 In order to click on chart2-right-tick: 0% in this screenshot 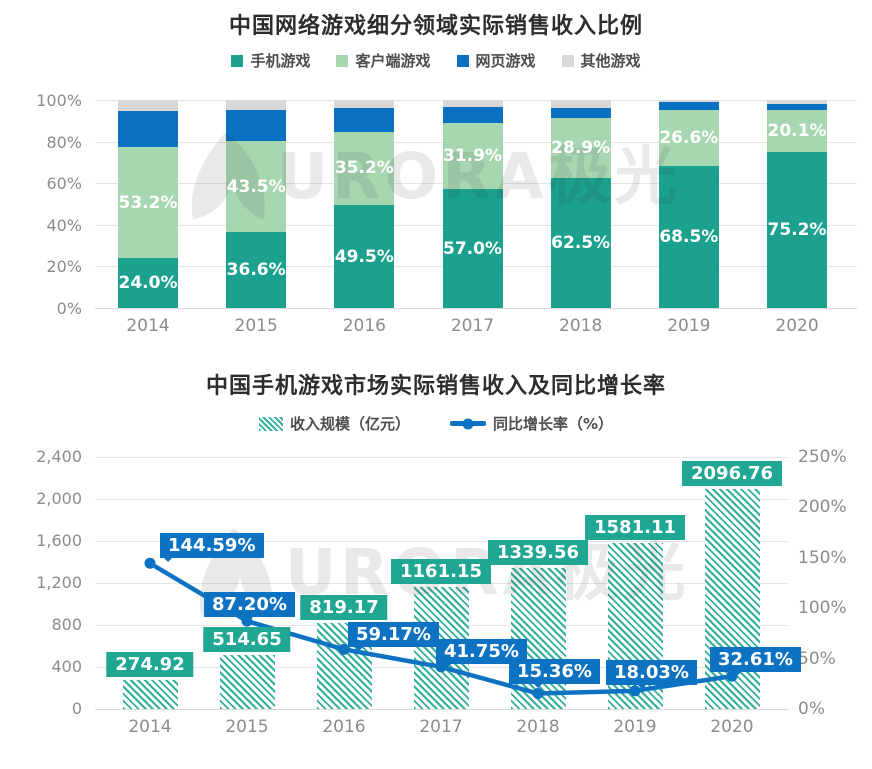, I will do `click(811, 709)`.